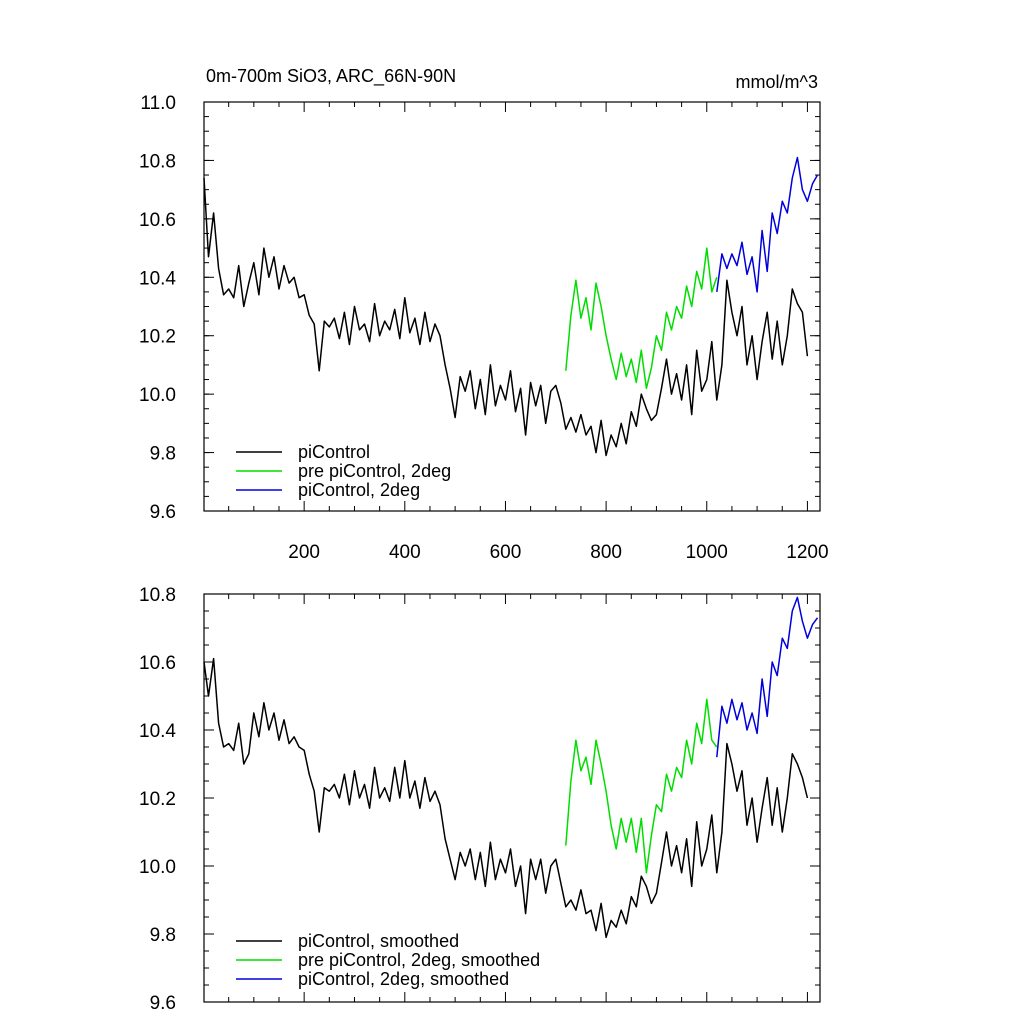  Describe the element at coordinates (378, 941) in the screenshot. I see `legend-label-0: piControl, smoothed` at that location.